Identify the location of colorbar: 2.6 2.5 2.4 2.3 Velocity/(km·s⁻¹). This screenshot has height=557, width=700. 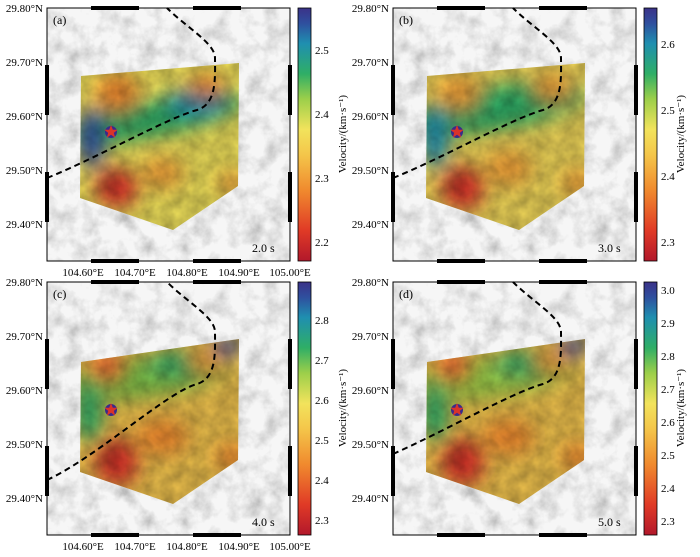
(665, 134).